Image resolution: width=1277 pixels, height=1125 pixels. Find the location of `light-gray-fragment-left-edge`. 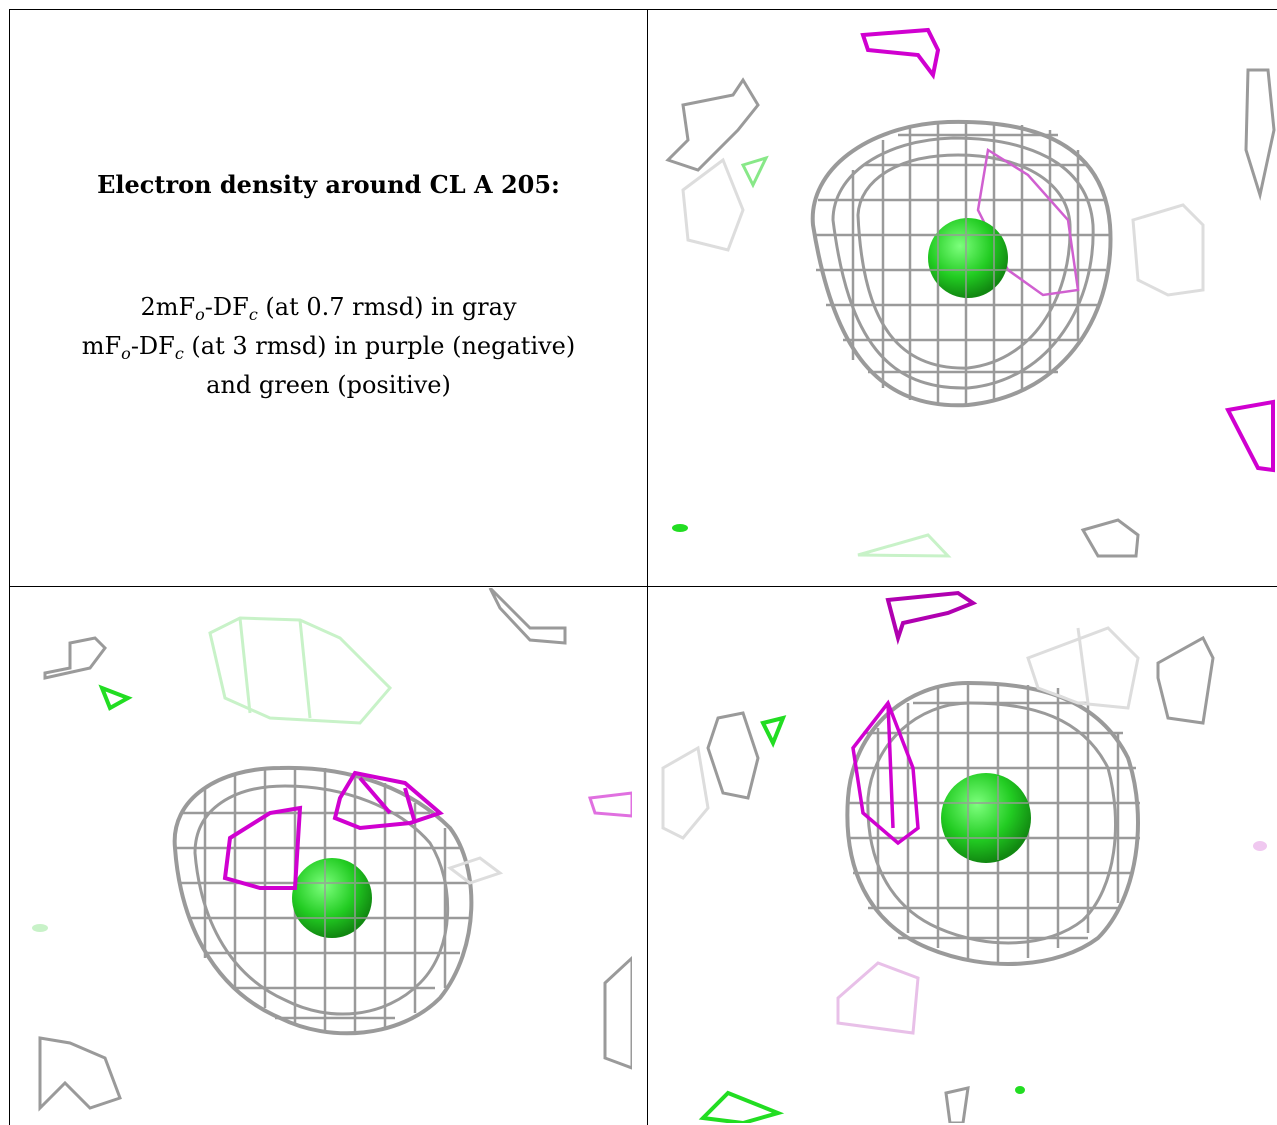

light-gray-fragment-left-edge is located at coordinates (685, 792).